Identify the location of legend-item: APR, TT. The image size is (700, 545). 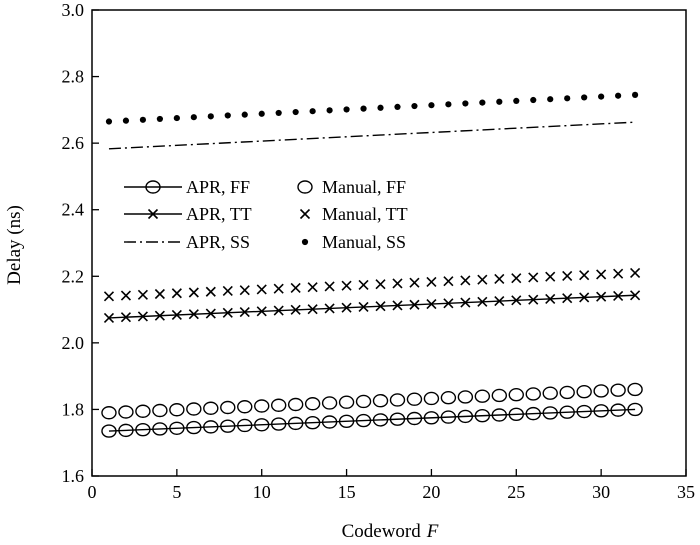
(188, 214).